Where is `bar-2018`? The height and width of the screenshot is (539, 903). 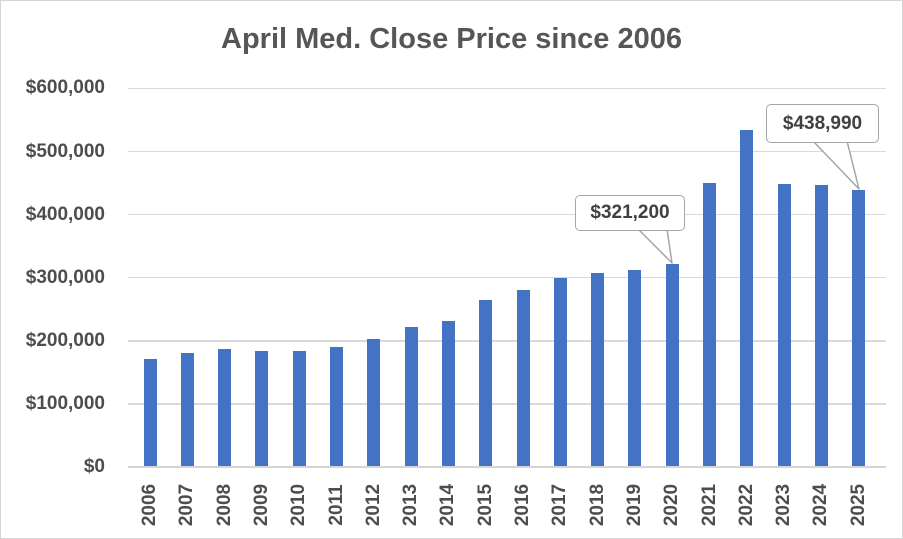
bar-2018 is located at coordinates (598, 369).